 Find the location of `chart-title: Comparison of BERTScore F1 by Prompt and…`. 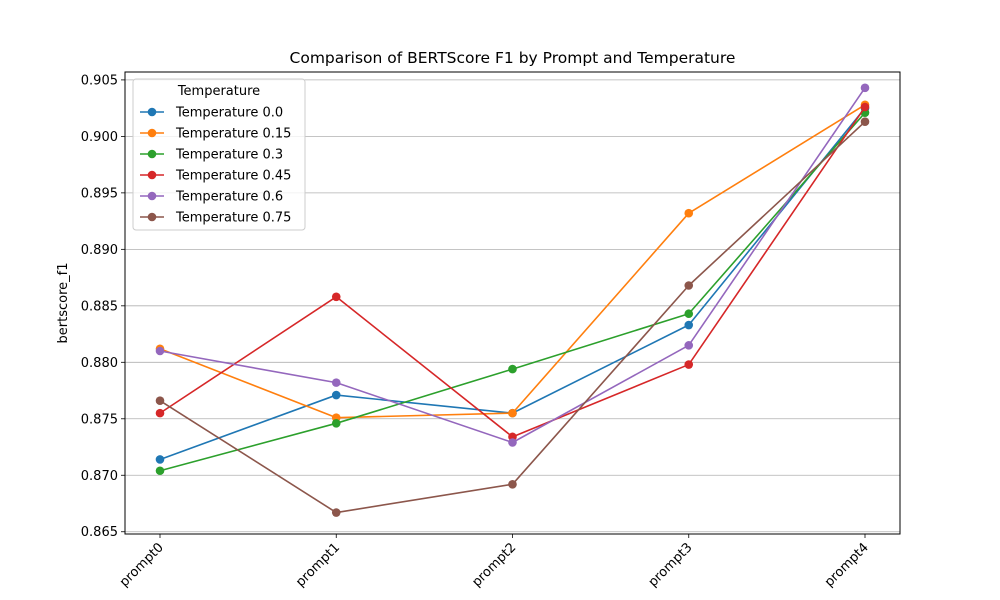

chart-title: Comparison of BERTScore F1 by Prompt and… is located at coordinates (513, 58).